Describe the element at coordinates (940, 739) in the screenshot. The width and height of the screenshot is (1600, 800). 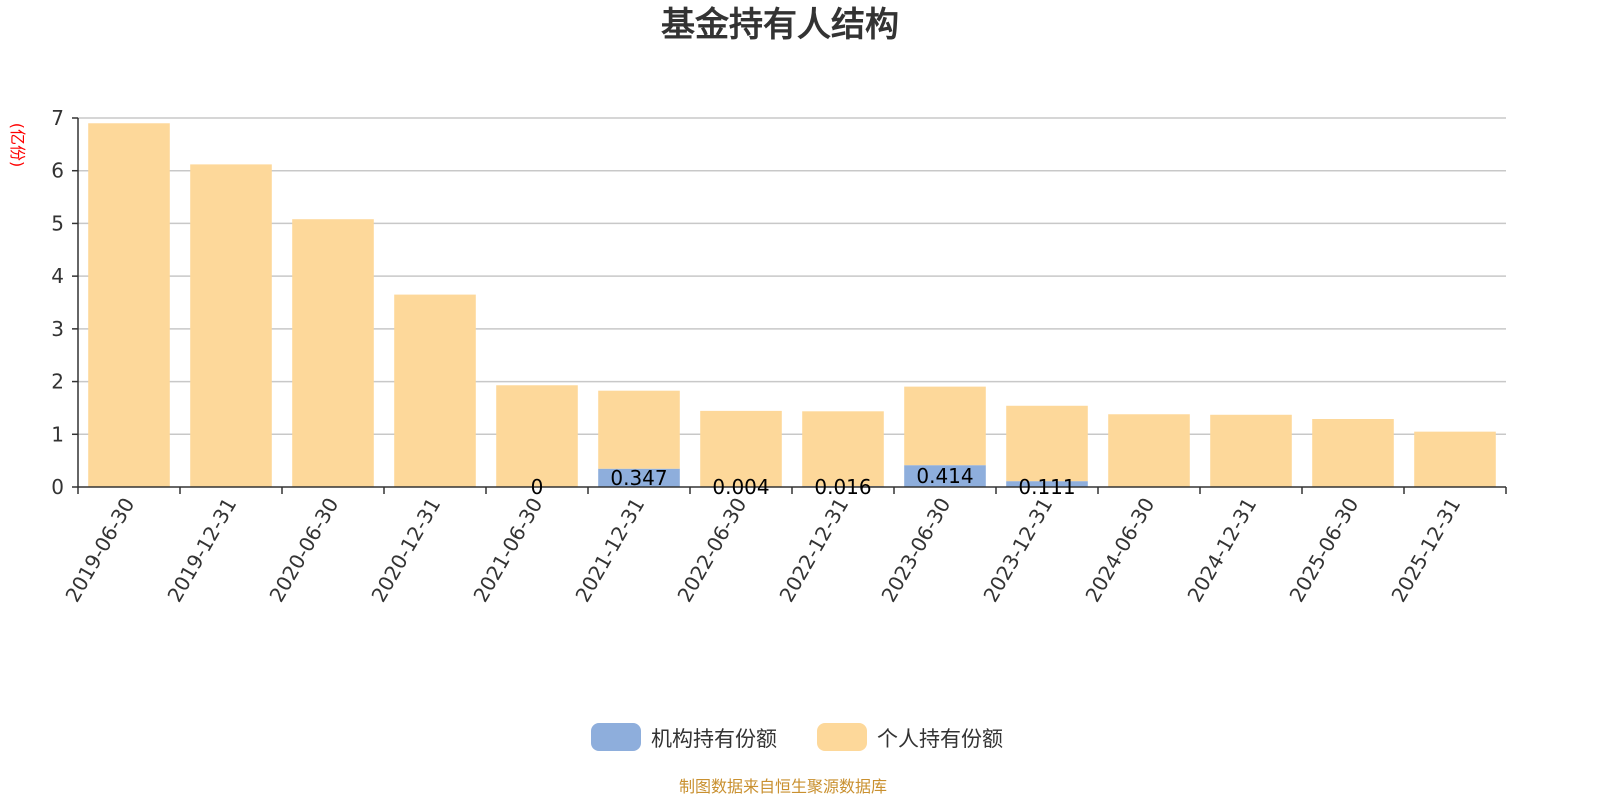
I see `legend-label: 个人持有份额` at that location.